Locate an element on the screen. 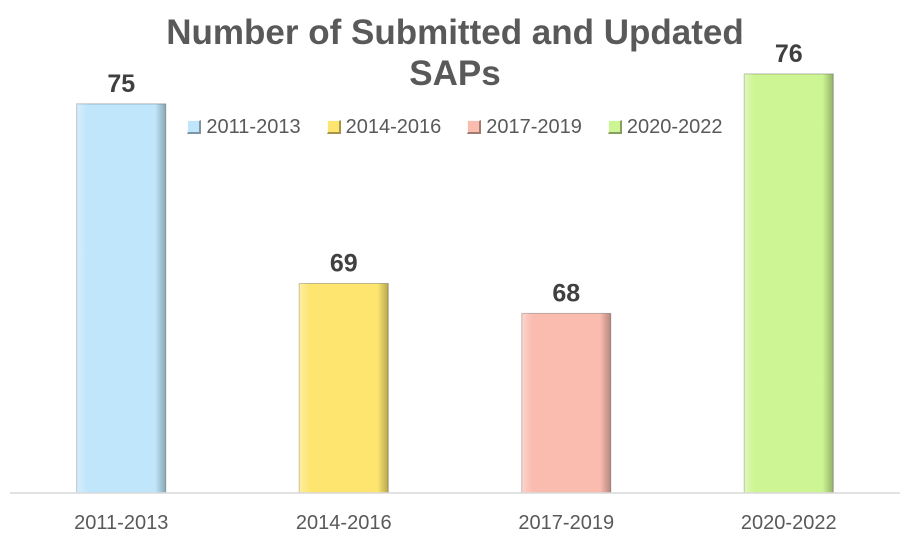 The height and width of the screenshot is (557, 910). legend-swatch-2020-2022 is located at coordinates (614, 127).